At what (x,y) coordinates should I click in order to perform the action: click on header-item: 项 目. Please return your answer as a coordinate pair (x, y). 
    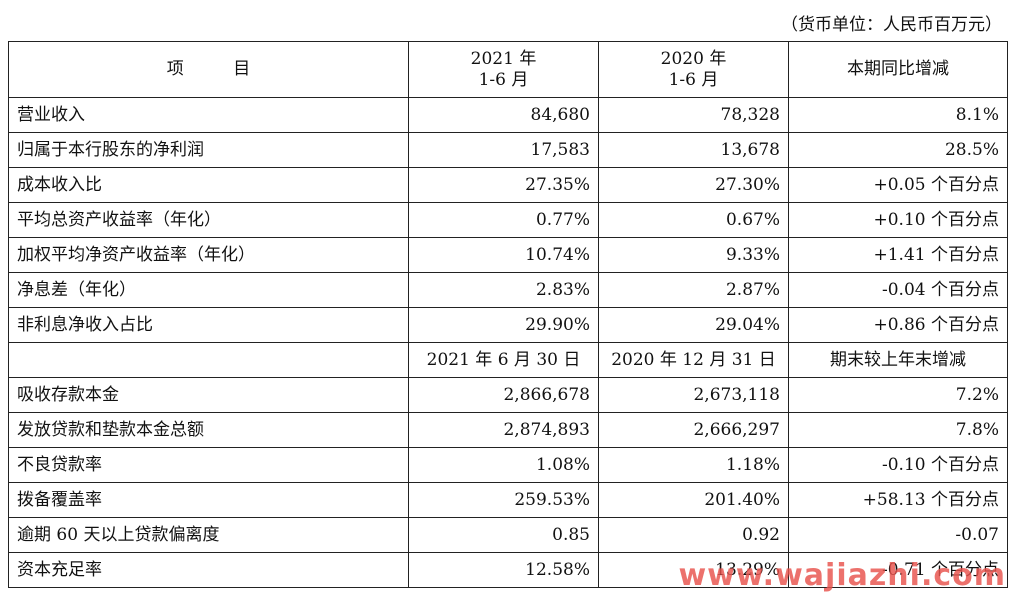
    Looking at the image, I should click on (208, 69).